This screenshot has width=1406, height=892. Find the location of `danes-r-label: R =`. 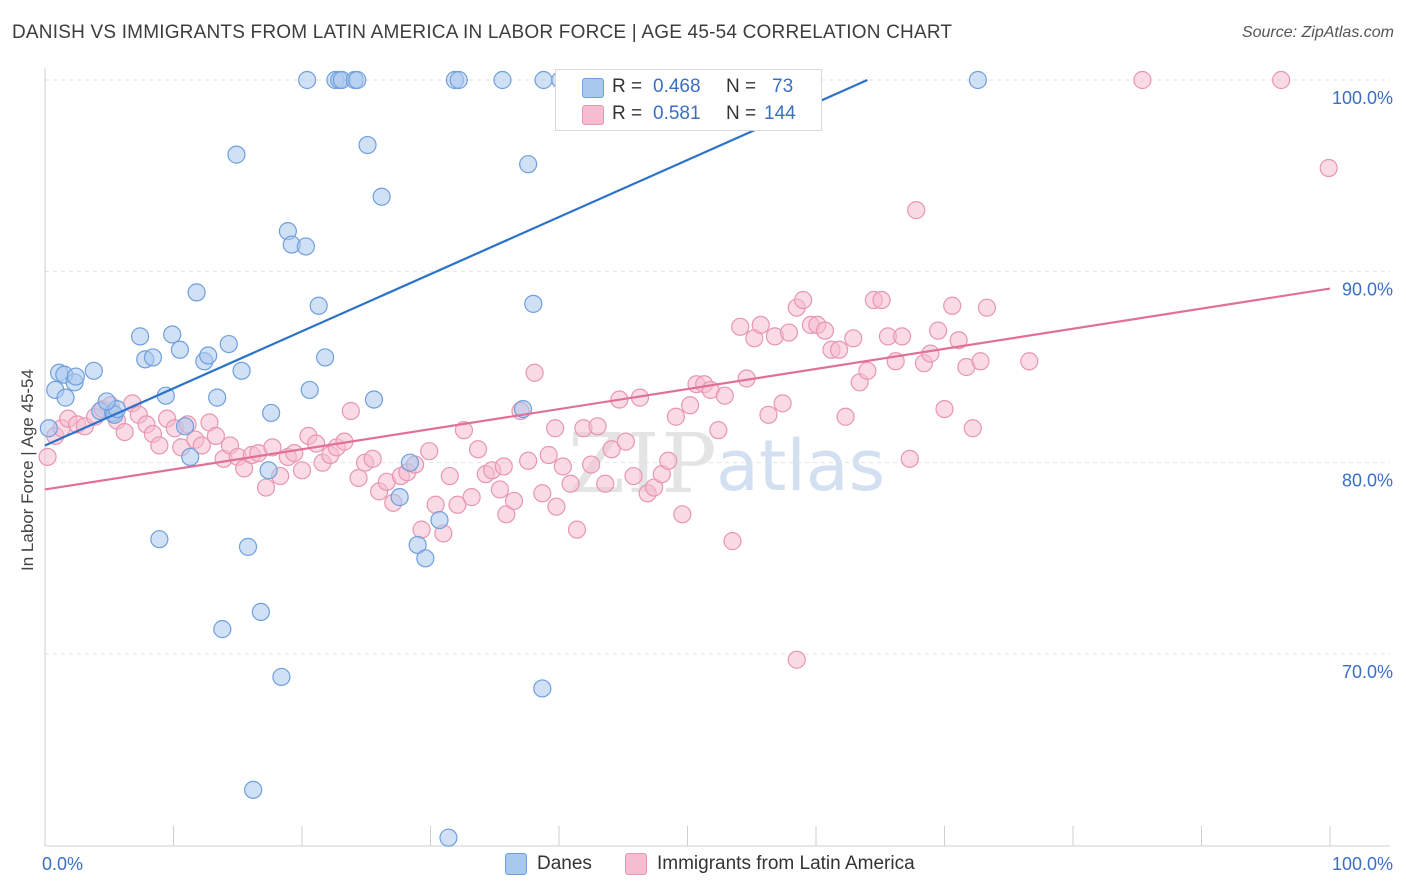

danes-r-label: R = is located at coordinates (627, 86).